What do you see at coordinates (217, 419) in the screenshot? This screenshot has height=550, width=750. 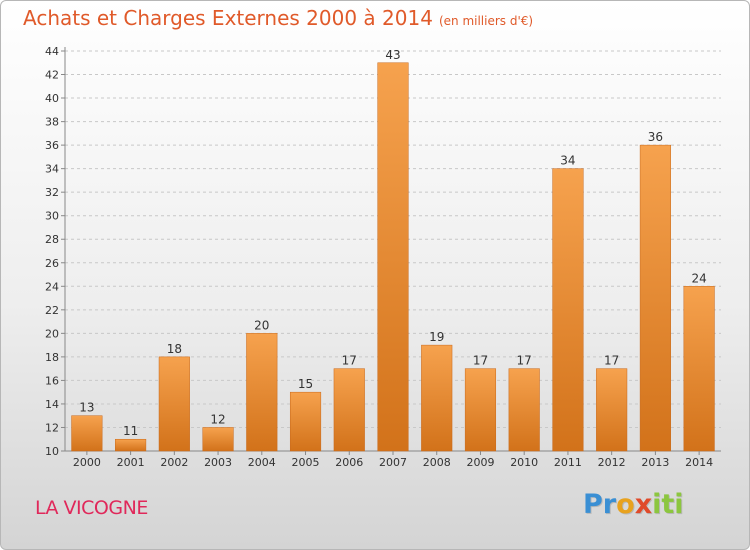 I see `bar-value-label: 12` at bounding box center [217, 419].